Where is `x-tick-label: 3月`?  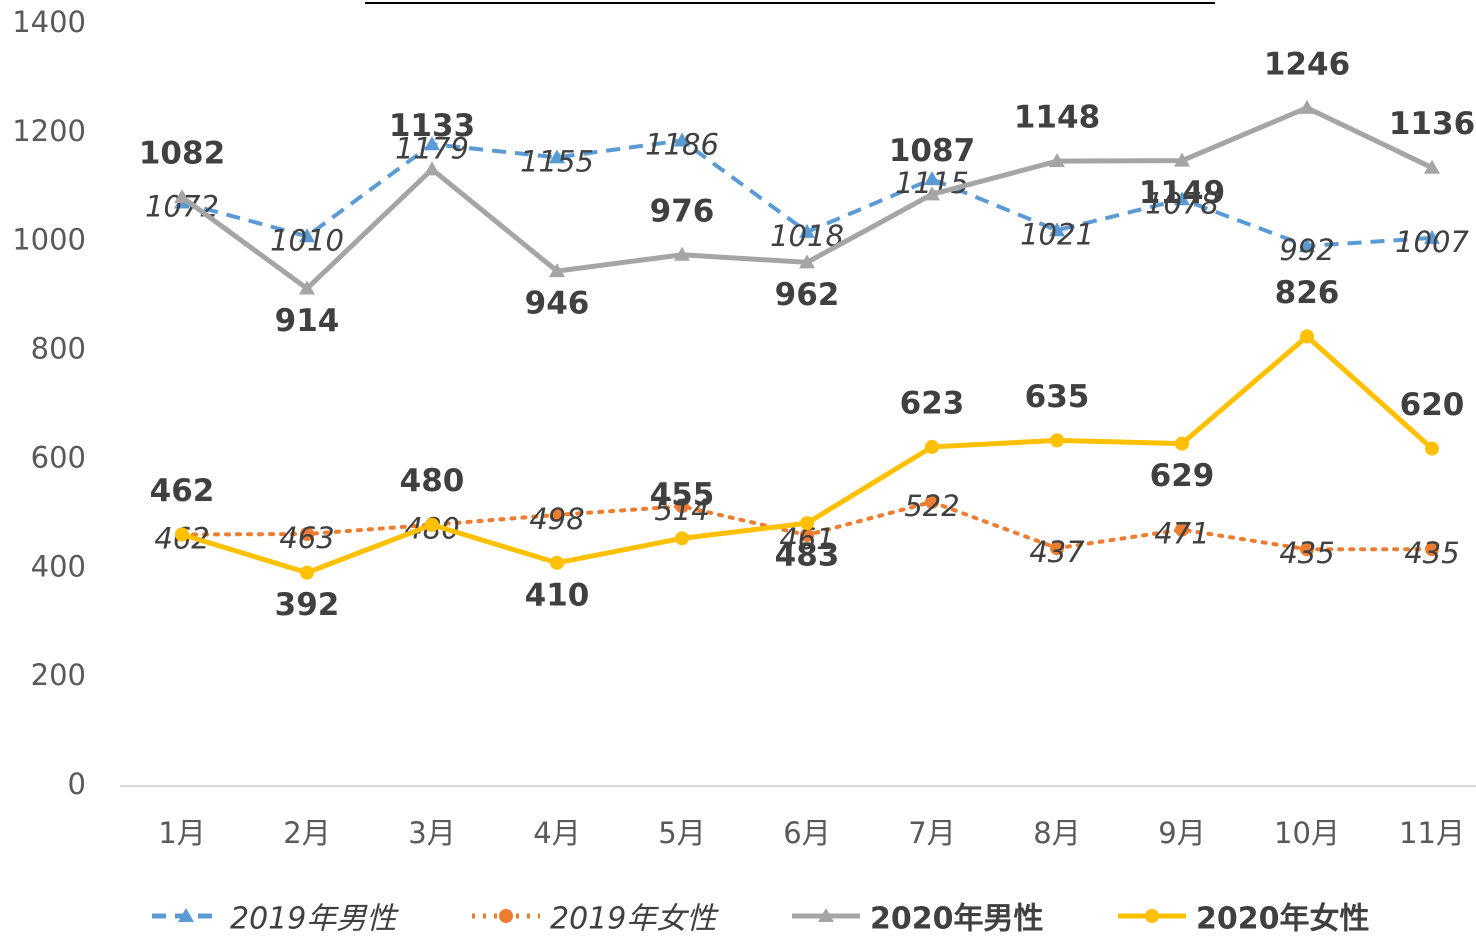
x-tick-label: 3月 is located at coordinates (431, 833).